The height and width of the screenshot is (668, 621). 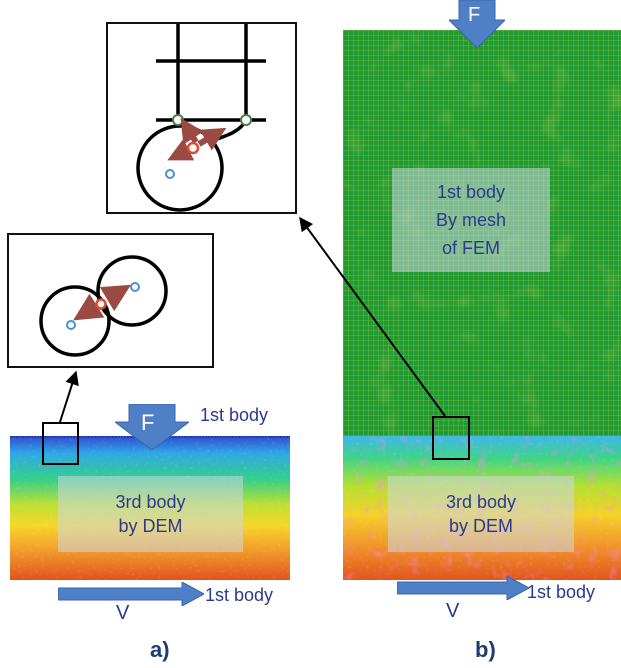 I want to click on force-arrow-a, so click(x=152, y=427).